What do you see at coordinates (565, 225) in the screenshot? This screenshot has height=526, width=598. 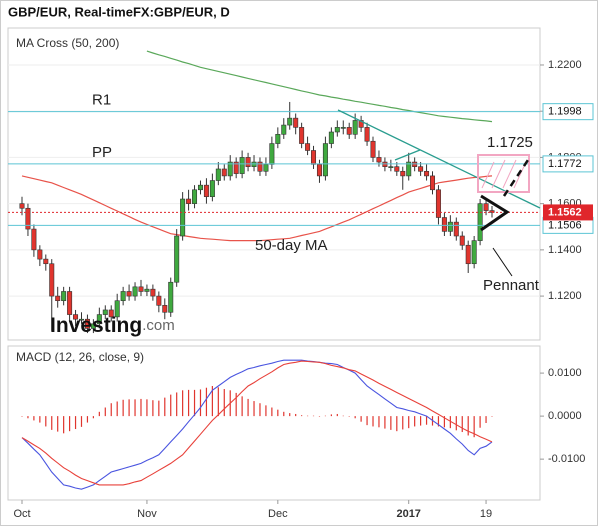 I see `level-label: 1.1506` at bounding box center [565, 225].